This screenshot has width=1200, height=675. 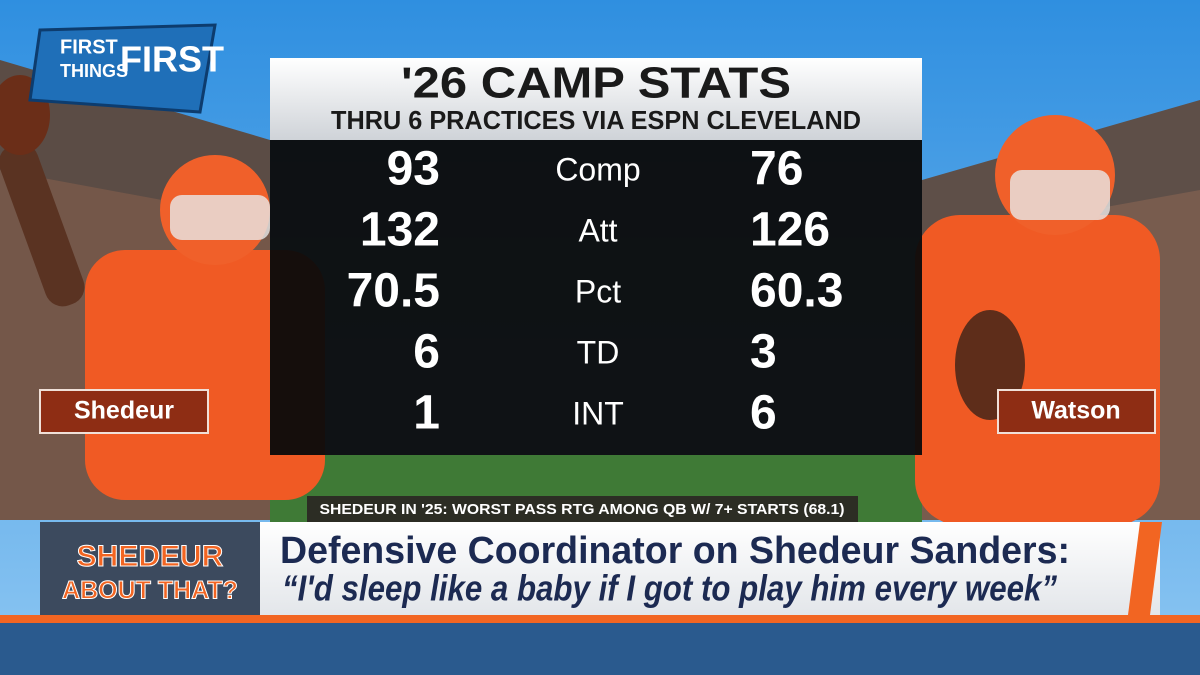 What do you see at coordinates (796, 291) in the screenshot?
I see `stat-right: 60.3` at bounding box center [796, 291].